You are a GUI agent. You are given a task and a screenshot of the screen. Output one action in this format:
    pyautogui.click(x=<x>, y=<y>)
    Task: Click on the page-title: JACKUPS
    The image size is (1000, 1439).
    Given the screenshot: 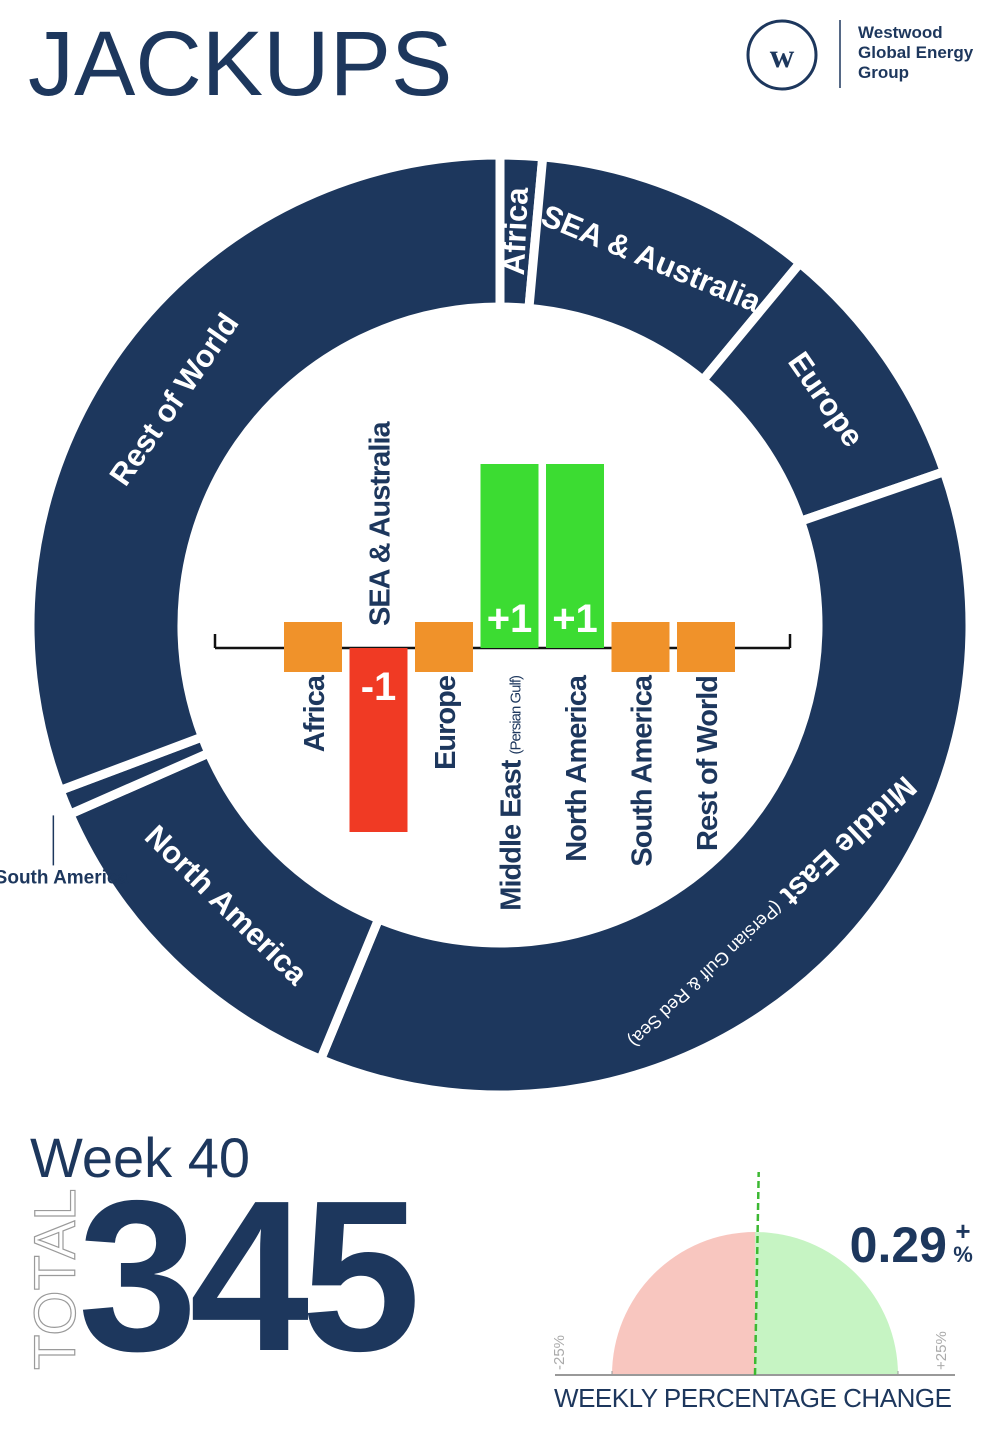 What is the action you would take?
    pyautogui.click(x=240, y=64)
    